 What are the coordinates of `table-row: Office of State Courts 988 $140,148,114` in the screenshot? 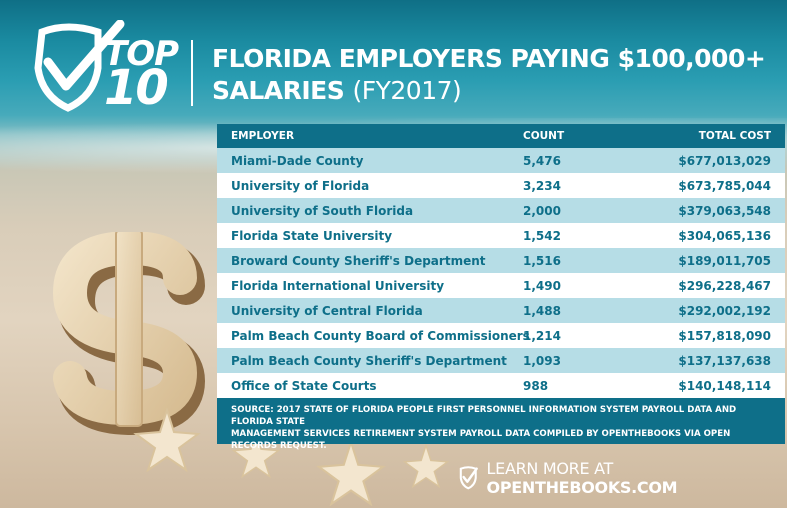 It's located at (501, 385).